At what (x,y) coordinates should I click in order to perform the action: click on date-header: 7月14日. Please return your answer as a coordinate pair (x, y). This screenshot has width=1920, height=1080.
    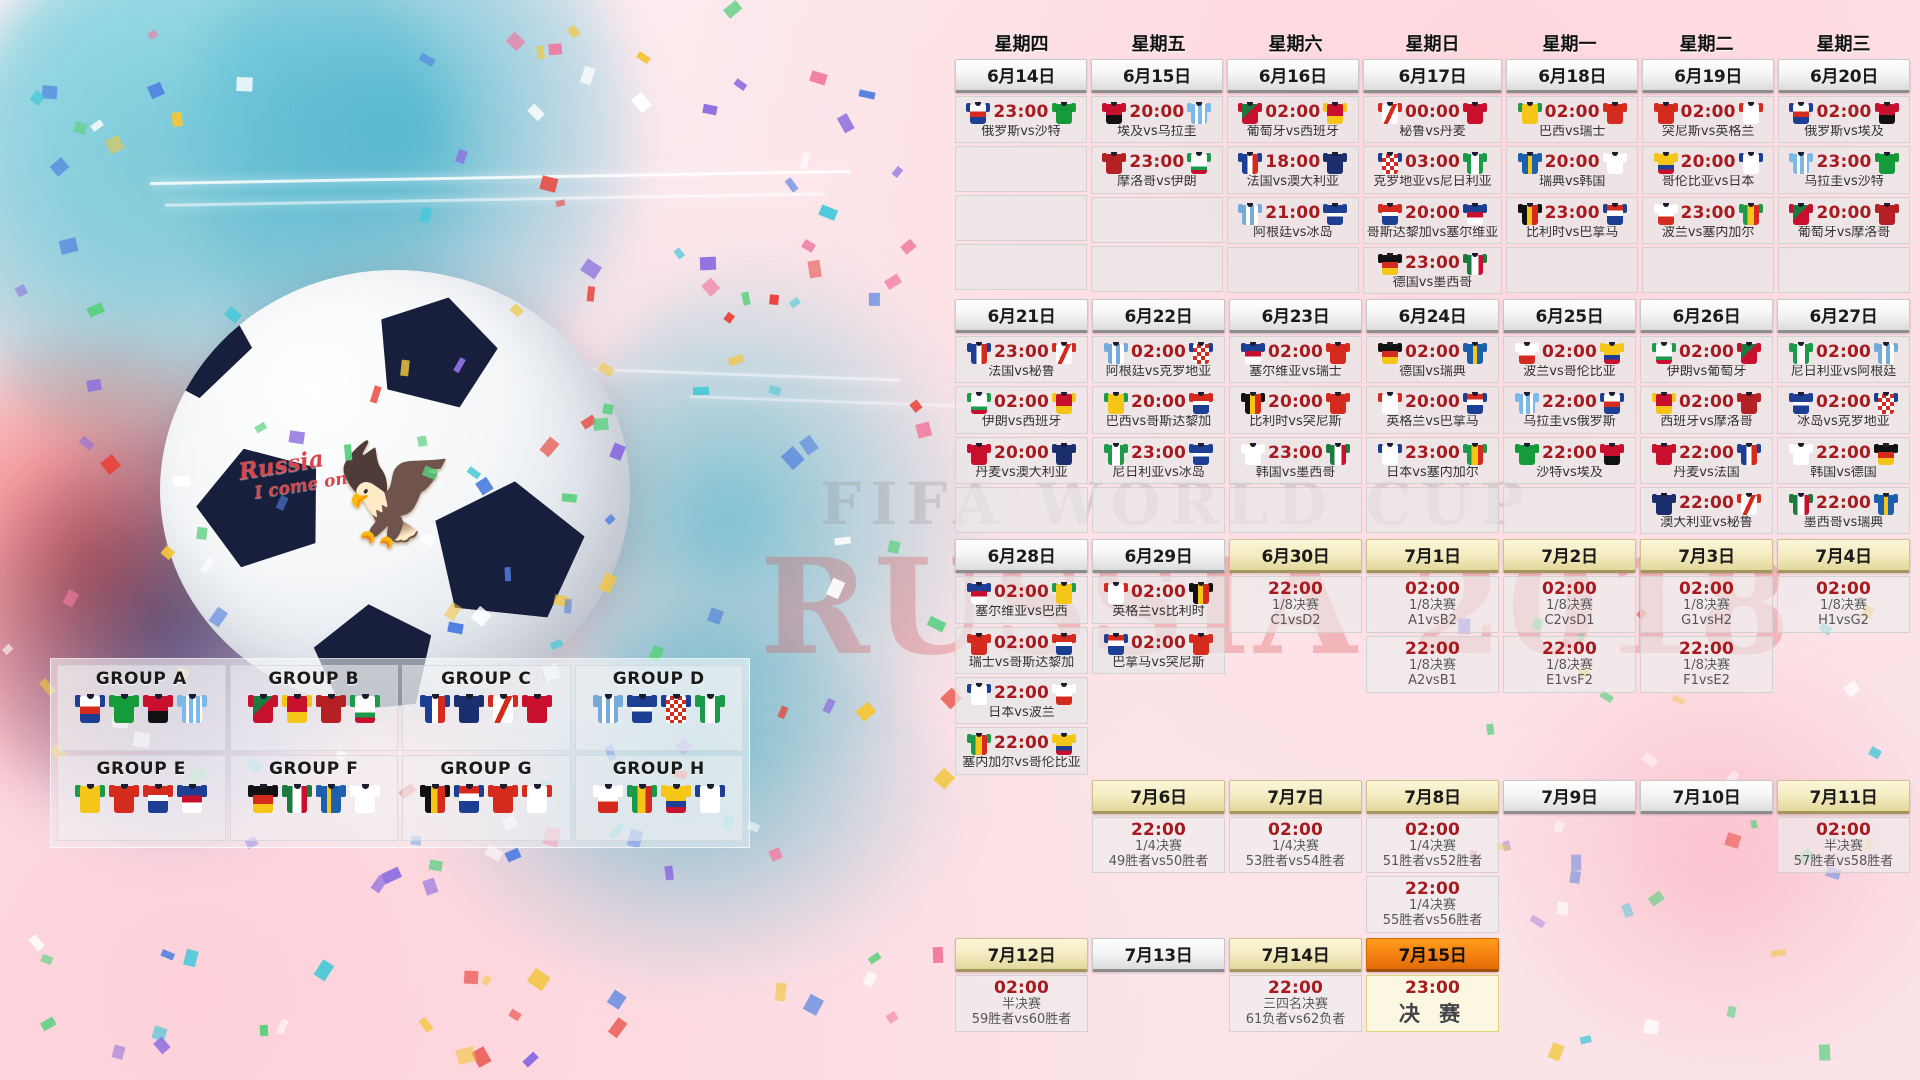
    Looking at the image, I should click on (1295, 955).